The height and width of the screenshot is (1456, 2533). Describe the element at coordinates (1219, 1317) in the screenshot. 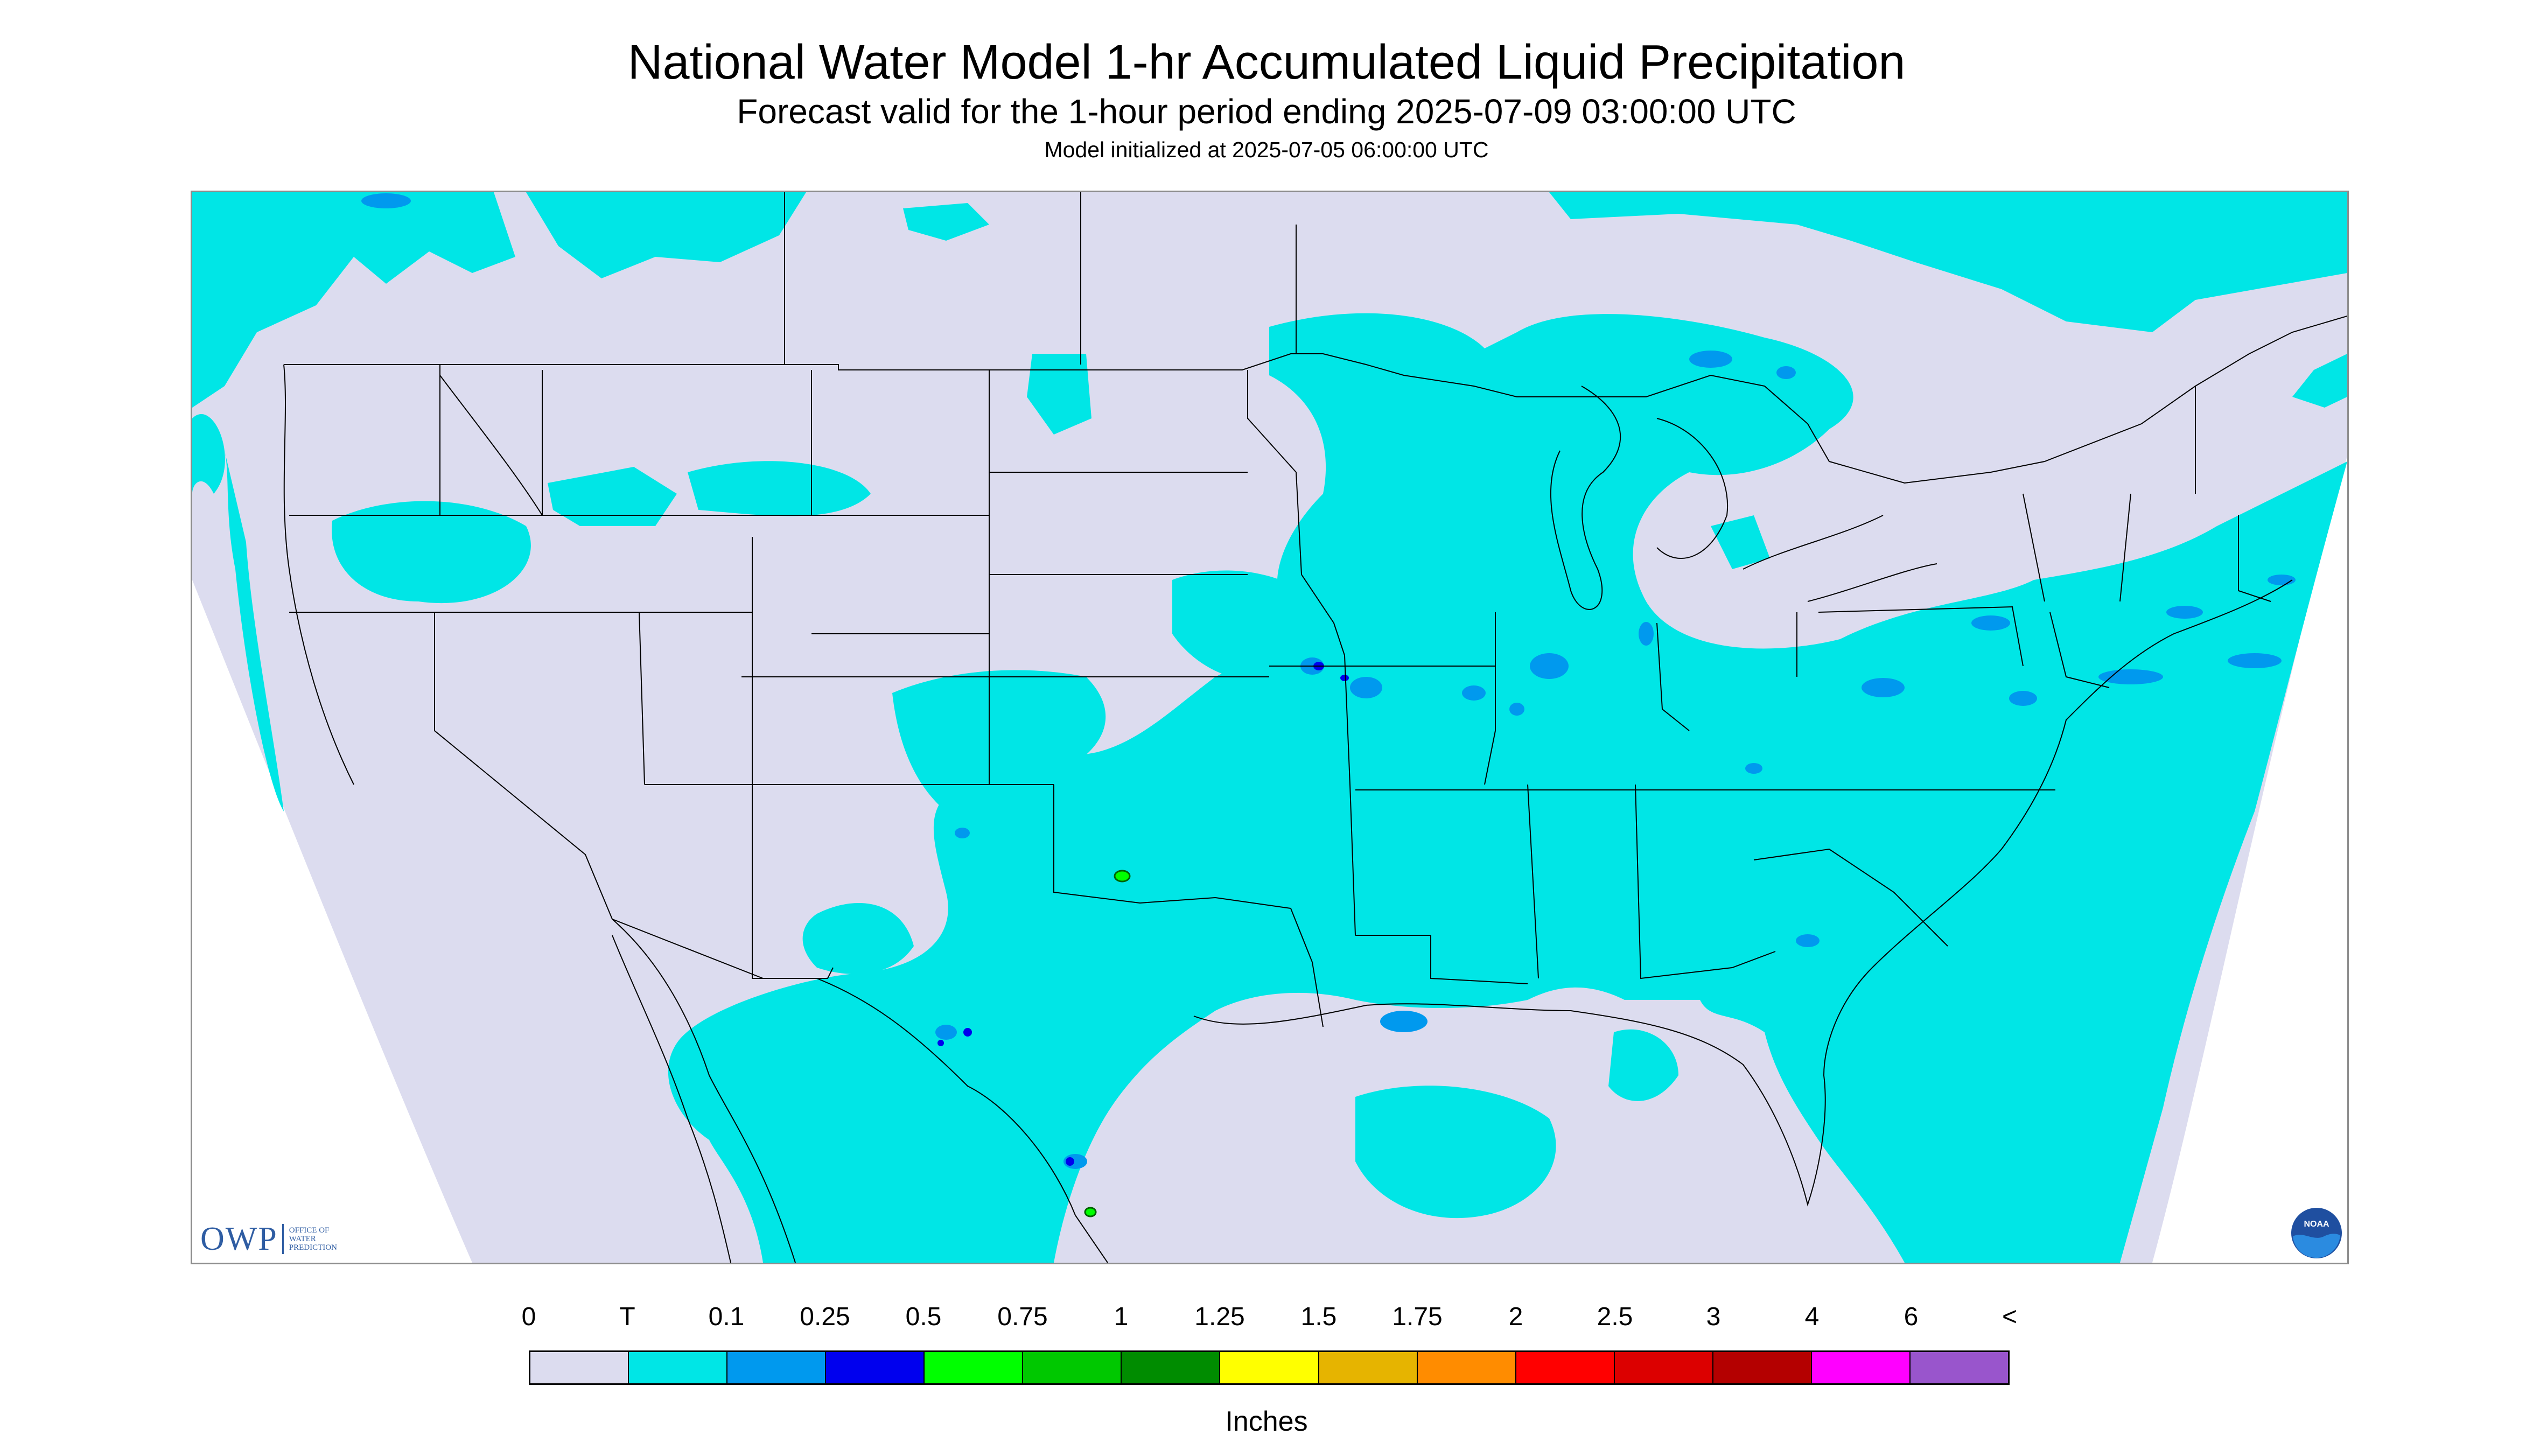

I see `legend-label: 1.25` at that location.